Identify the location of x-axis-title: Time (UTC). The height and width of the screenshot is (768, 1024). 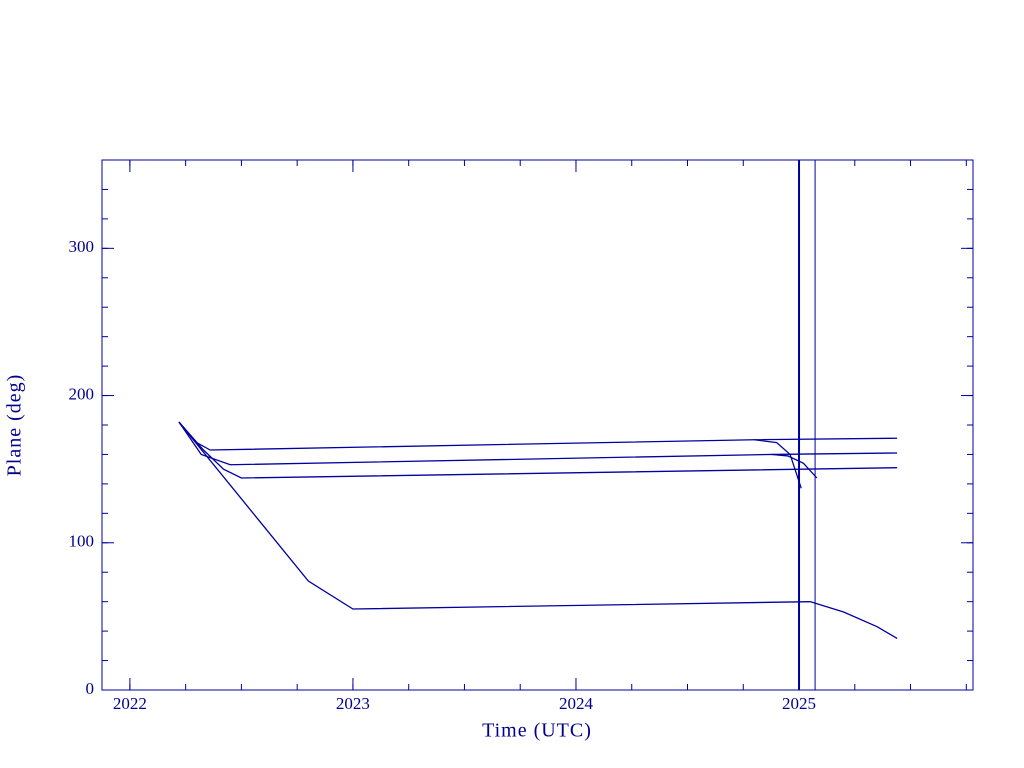
(537, 731).